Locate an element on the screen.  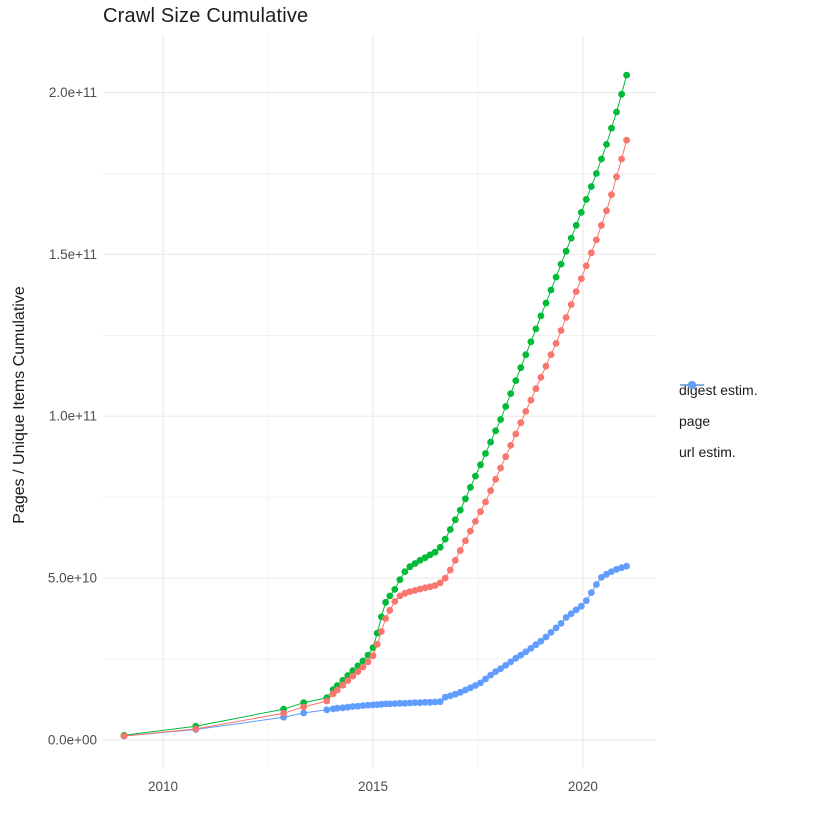
x-tick-label: 2015 is located at coordinates (373, 786).